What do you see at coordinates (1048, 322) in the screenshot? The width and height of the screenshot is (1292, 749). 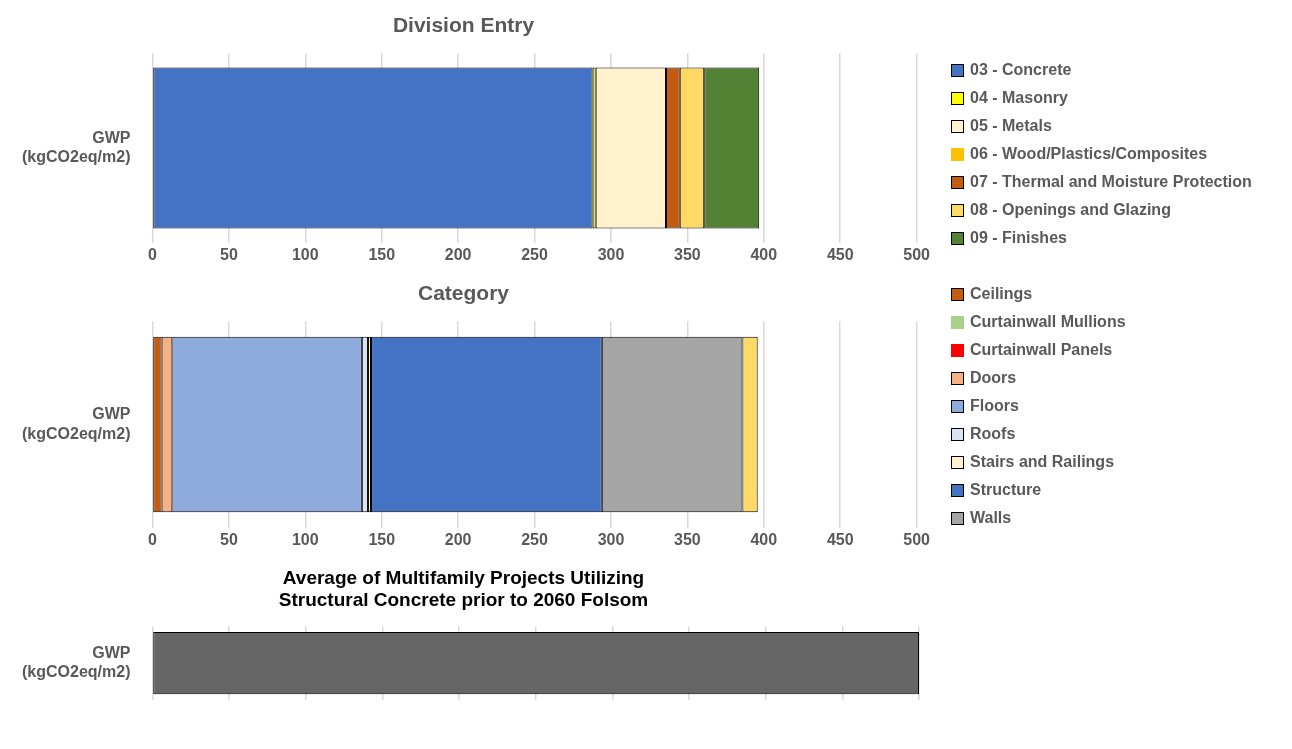 I see `legend-label: Curtainwall Mullions` at bounding box center [1048, 322].